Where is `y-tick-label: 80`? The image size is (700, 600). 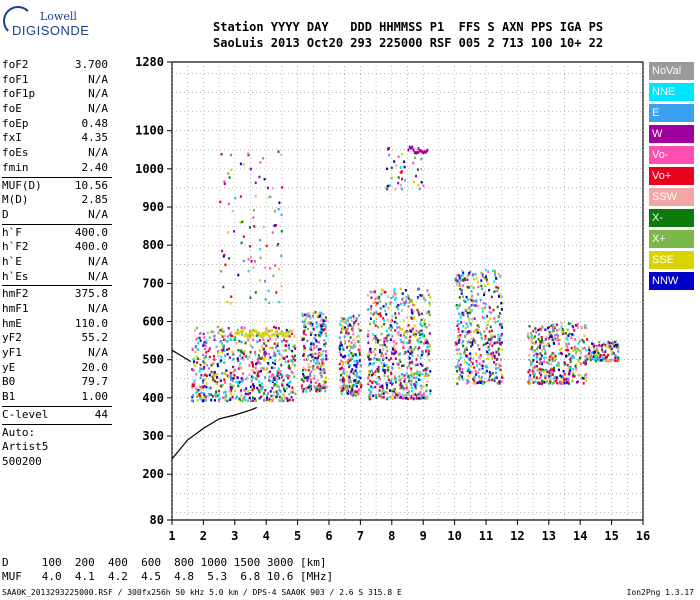 y-tick-label: 80 is located at coordinates (157, 520).